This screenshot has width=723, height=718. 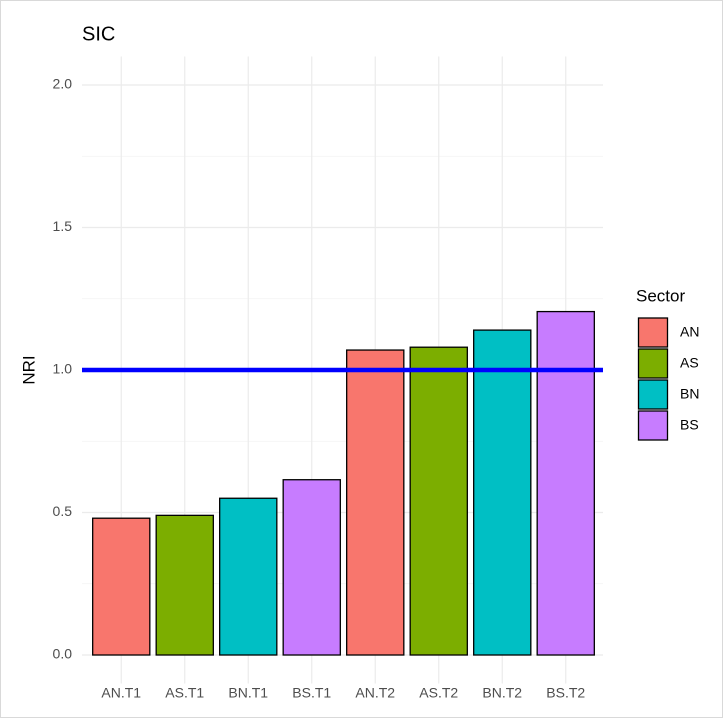 I want to click on x-tick-label: AN.T1, so click(x=121, y=693).